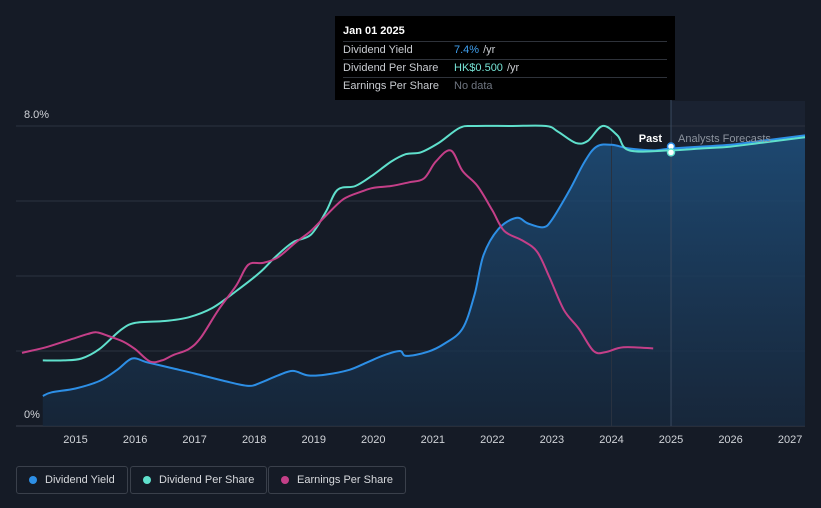 The image size is (821, 508). I want to click on legend-earnings-per-share: Earnings Per Share, so click(337, 480).